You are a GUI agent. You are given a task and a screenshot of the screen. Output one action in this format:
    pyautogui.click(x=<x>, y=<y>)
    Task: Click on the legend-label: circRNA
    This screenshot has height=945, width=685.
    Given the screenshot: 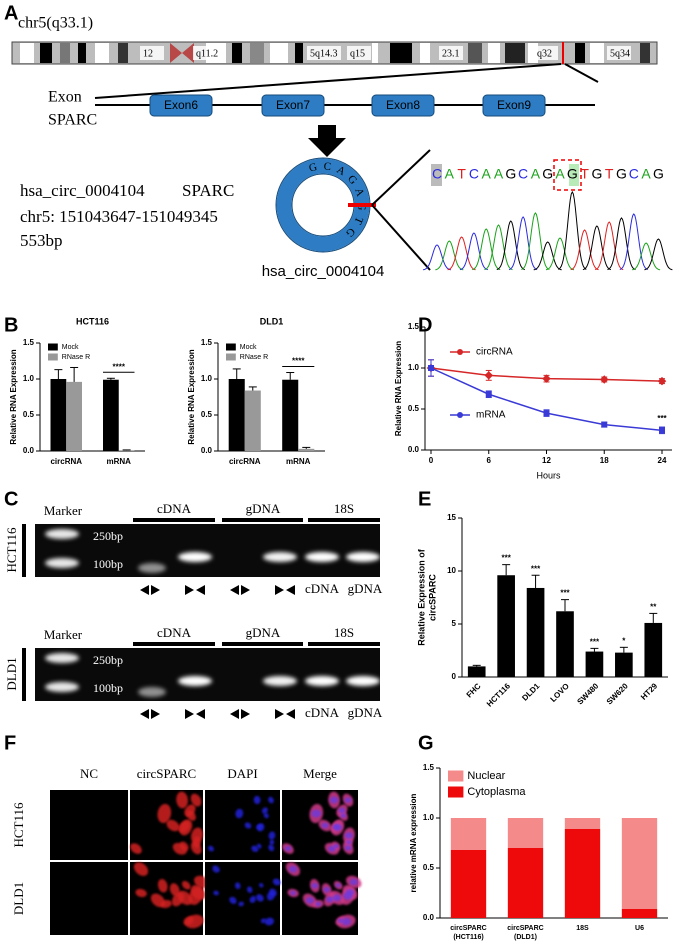 What is the action you would take?
    pyautogui.click(x=494, y=352)
    